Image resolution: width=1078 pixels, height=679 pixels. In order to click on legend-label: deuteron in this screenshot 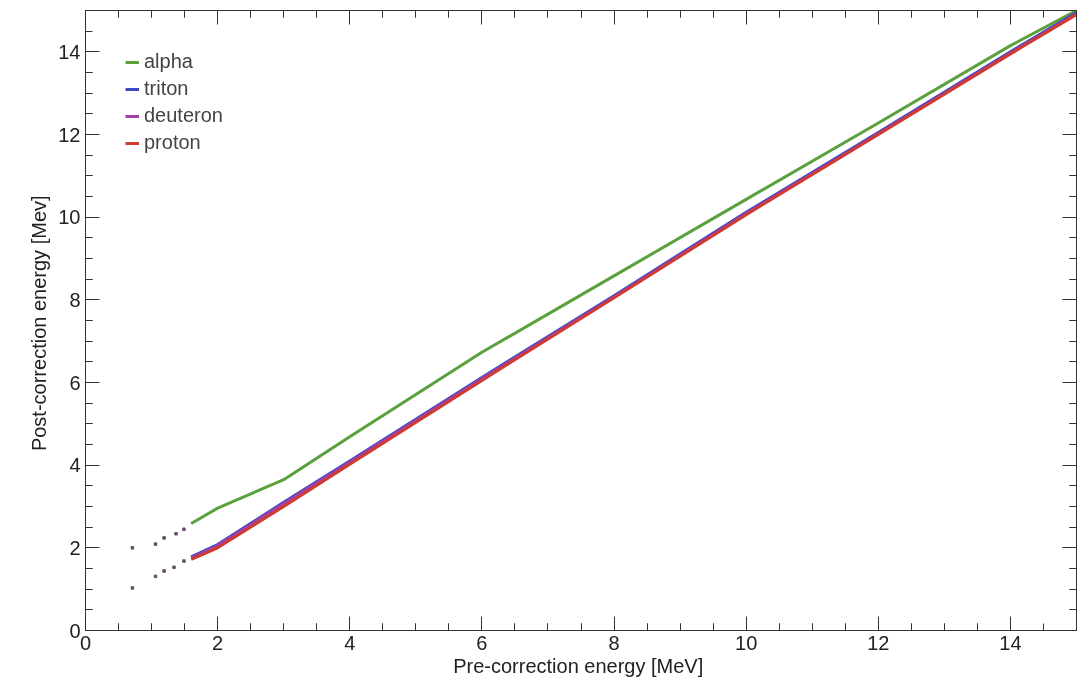, I will do `click(183, 115)`.